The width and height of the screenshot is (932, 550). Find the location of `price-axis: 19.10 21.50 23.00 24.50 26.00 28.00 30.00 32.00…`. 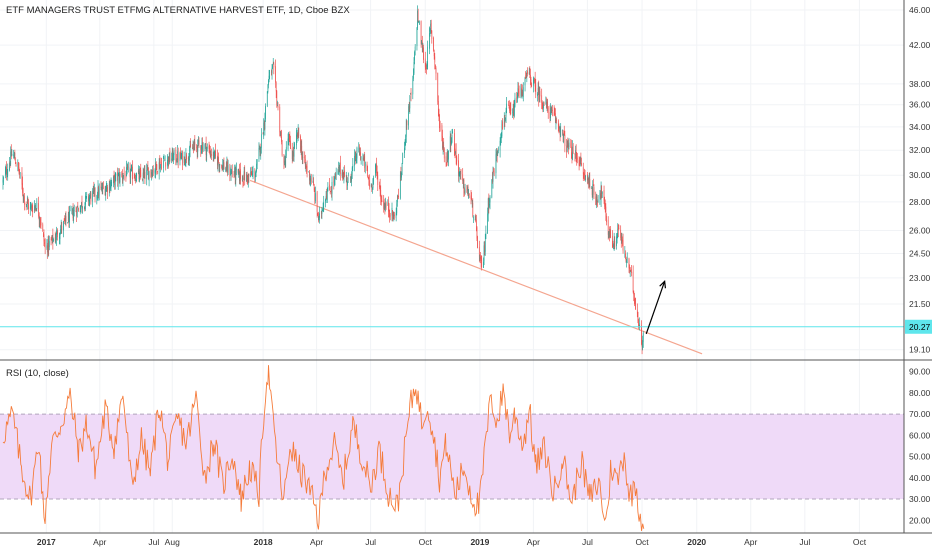

price-axis: 19.10 21.50 23.00 24.50 26.00 28.00 30.00 32.00… is located at coordinates (920, 180).